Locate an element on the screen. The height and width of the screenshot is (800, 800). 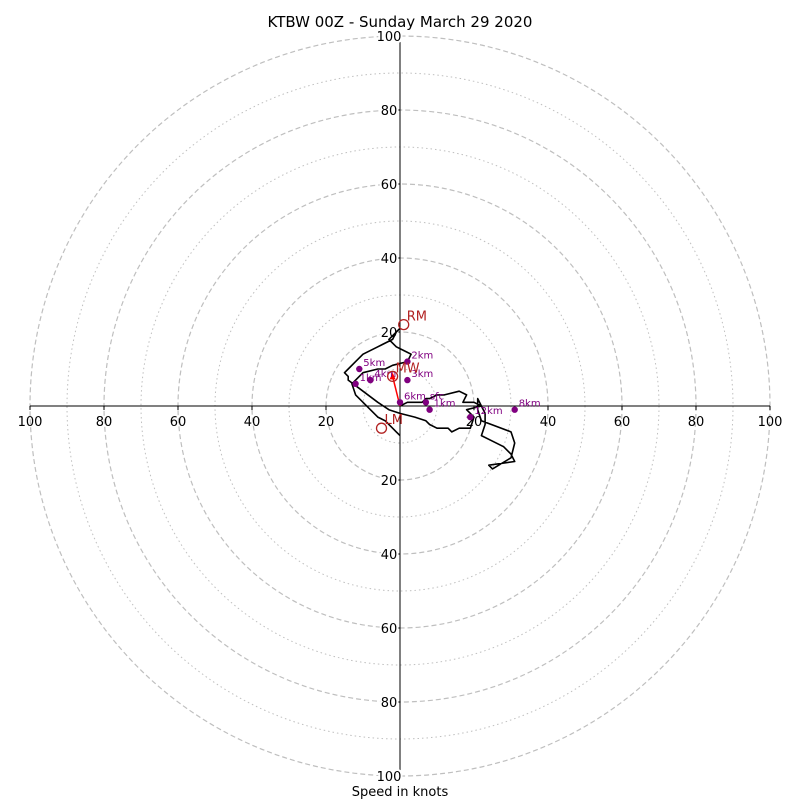
height-marker-label: 6km is located at coordinates (415, 396).